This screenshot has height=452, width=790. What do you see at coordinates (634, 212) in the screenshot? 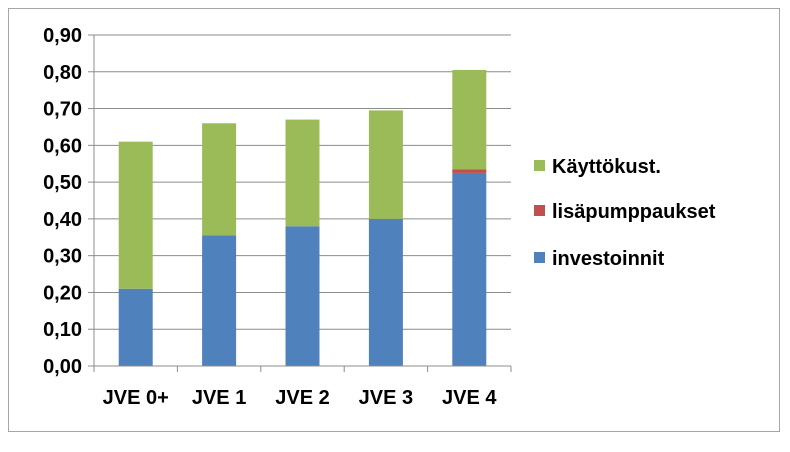
I see `legend-label: lisäpumppaukset` at bounding box center [634, 212].